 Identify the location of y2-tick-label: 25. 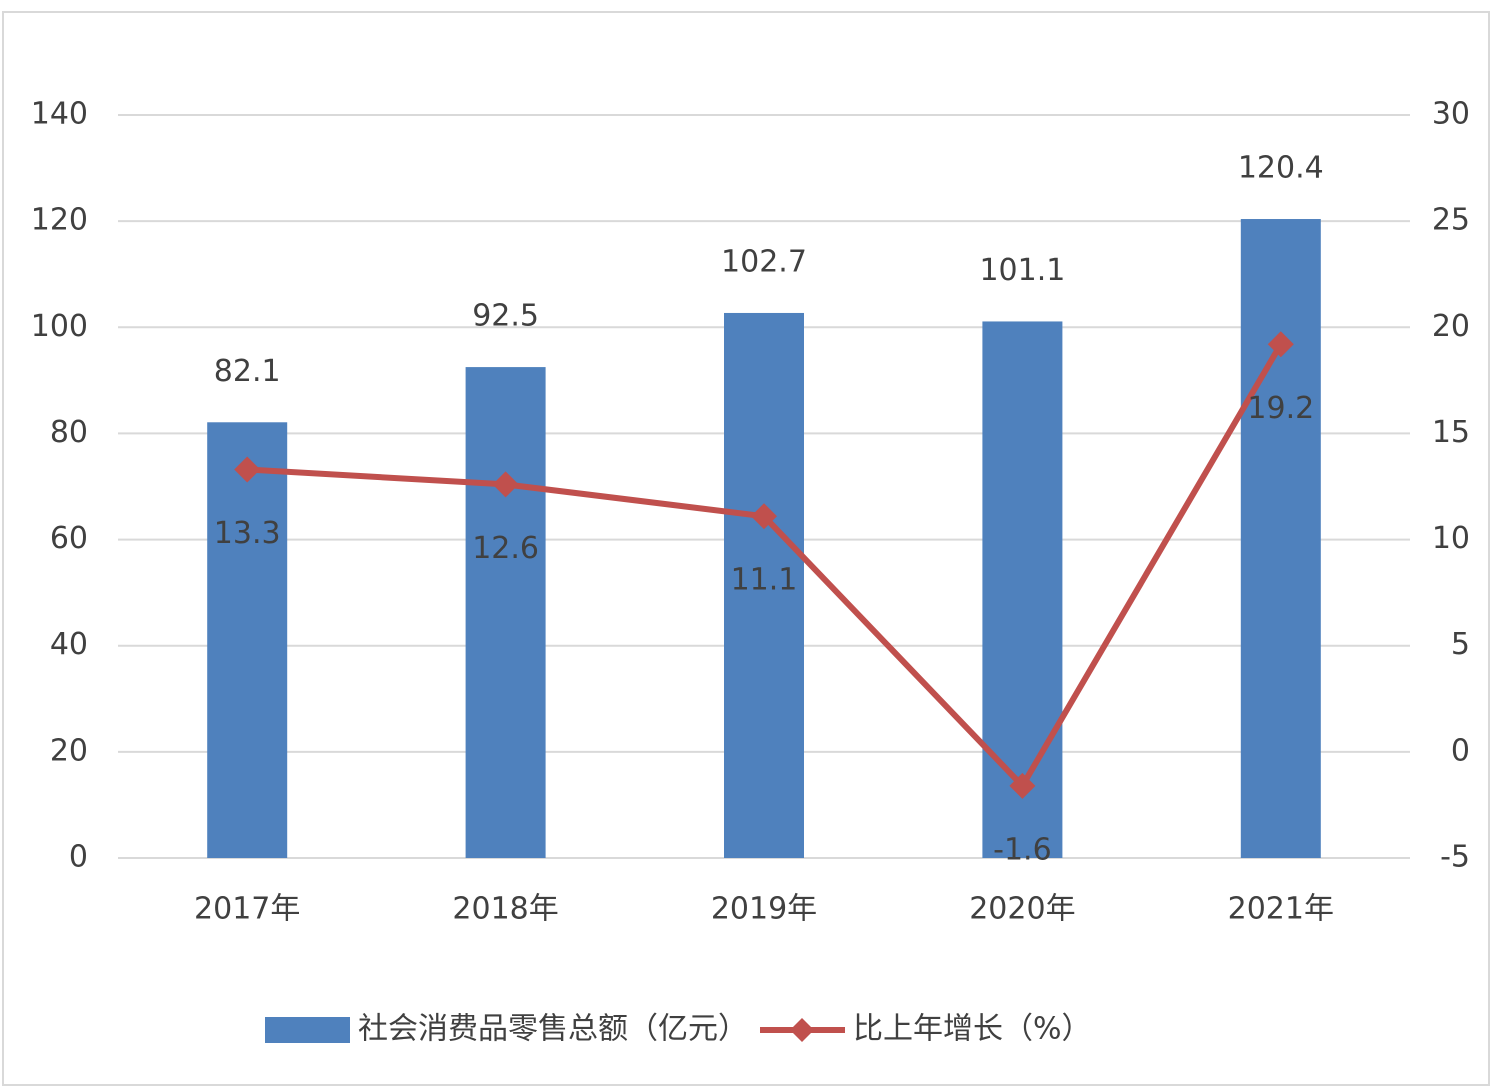
(1451, 220).